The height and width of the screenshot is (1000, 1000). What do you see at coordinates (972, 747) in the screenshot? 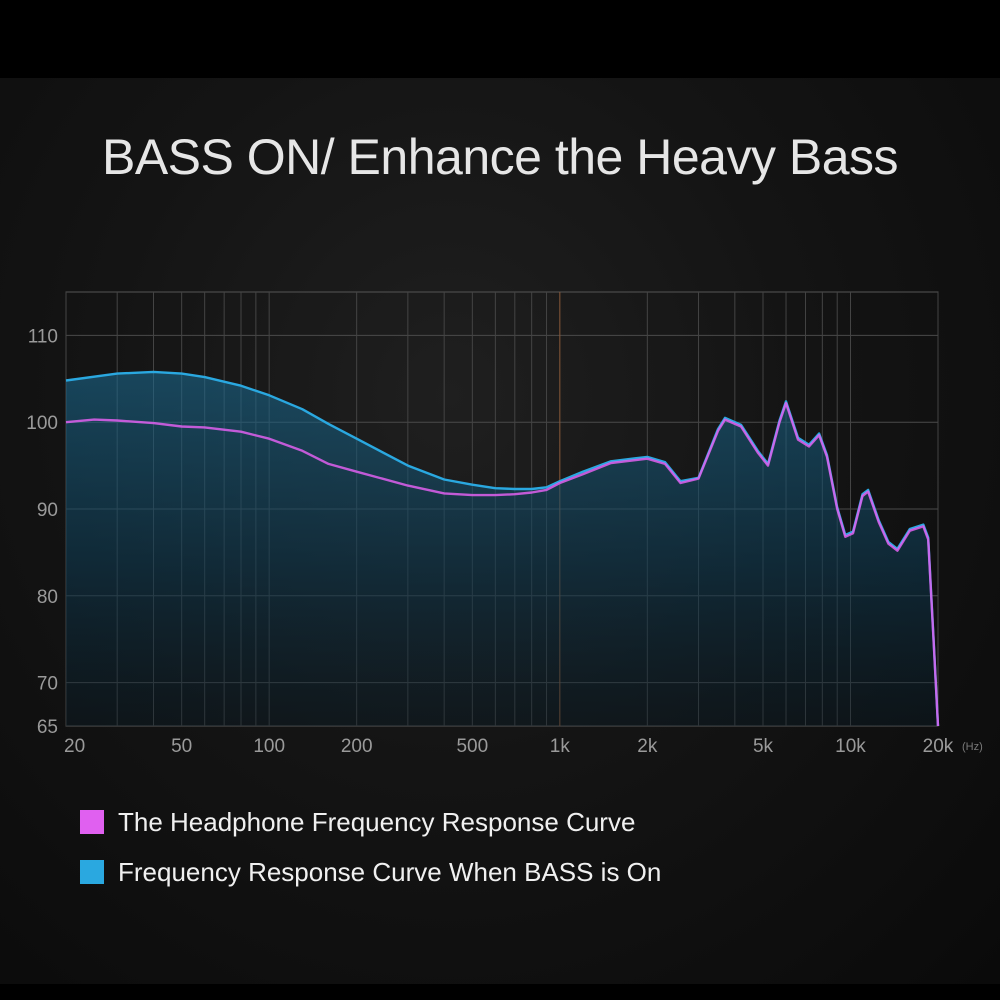
I see `x-unit-label: (Hz)` at bounding box center [972, 747].